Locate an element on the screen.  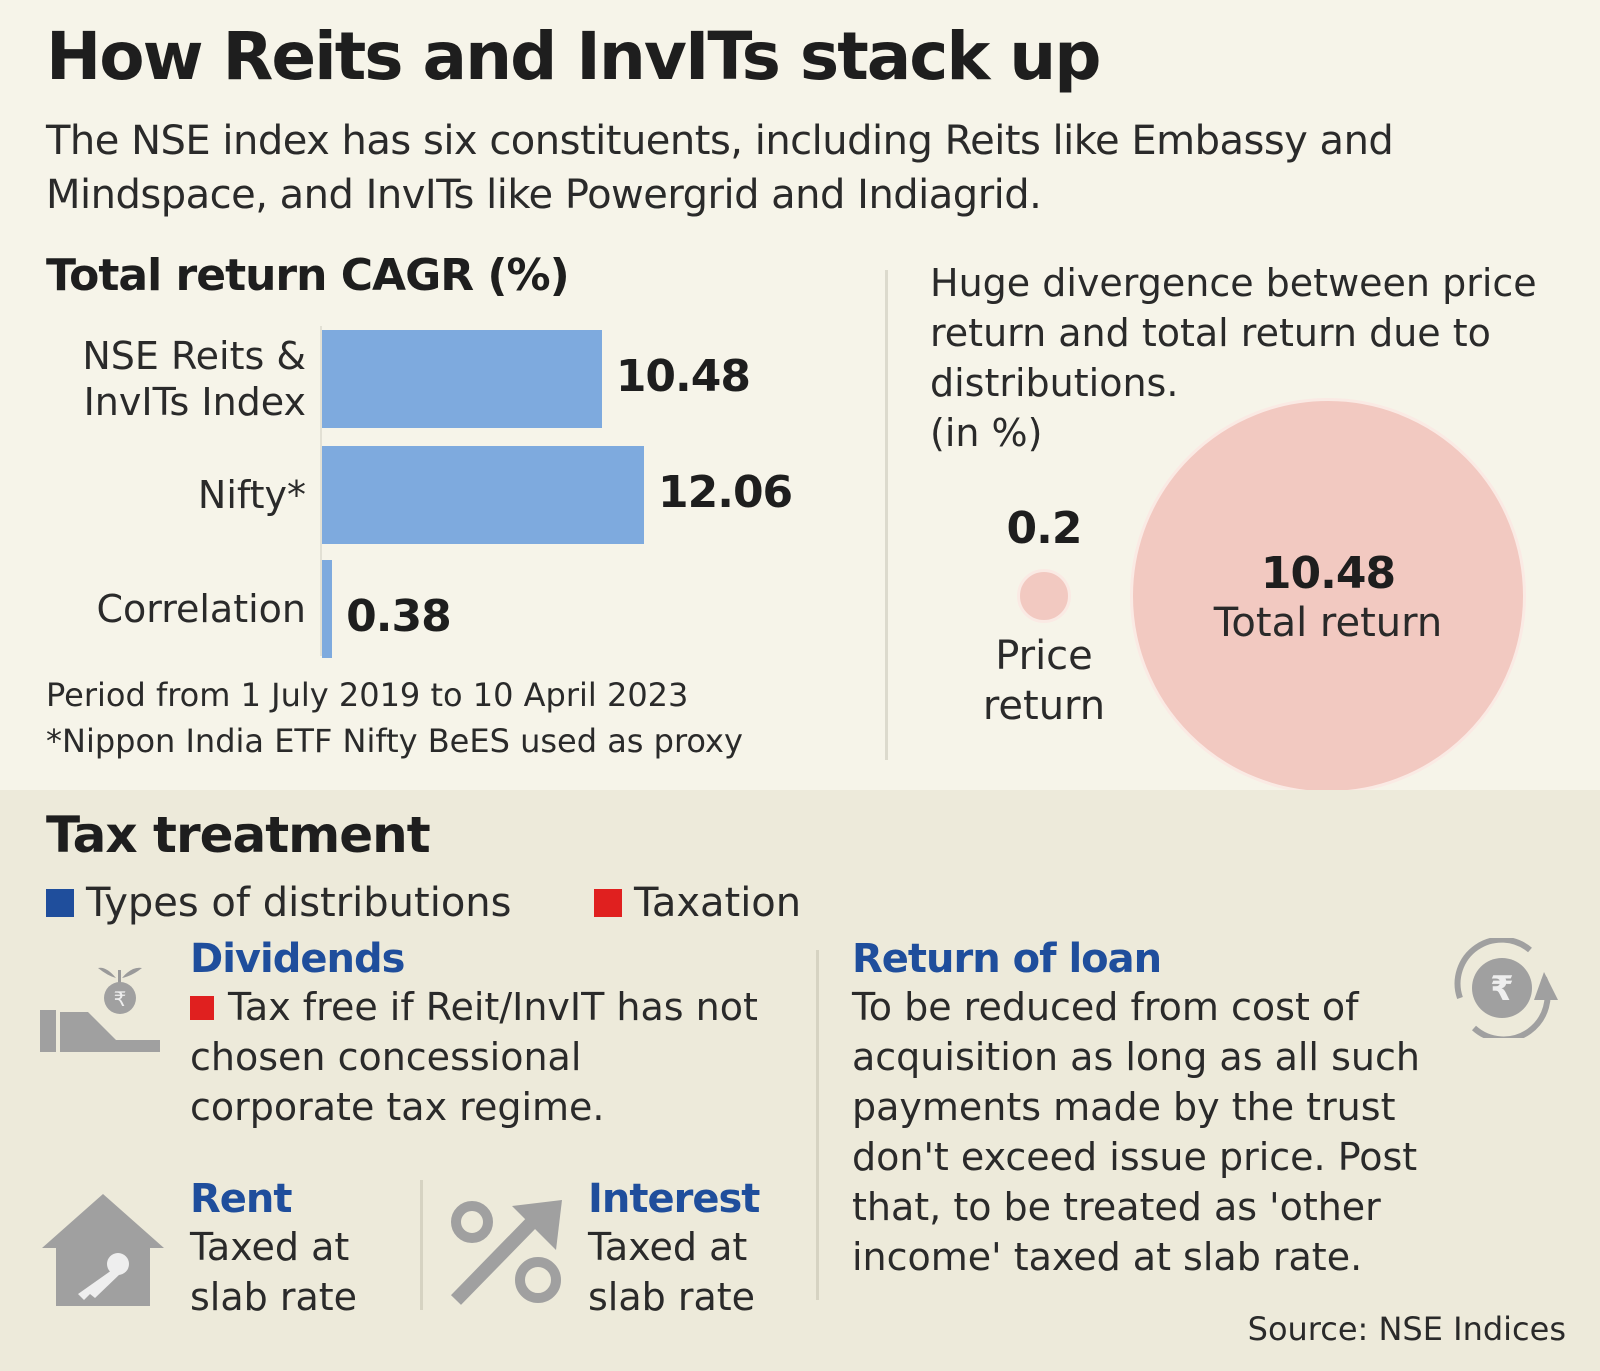
bar-category-label: Nifty* is located at coordinates (251, 495).